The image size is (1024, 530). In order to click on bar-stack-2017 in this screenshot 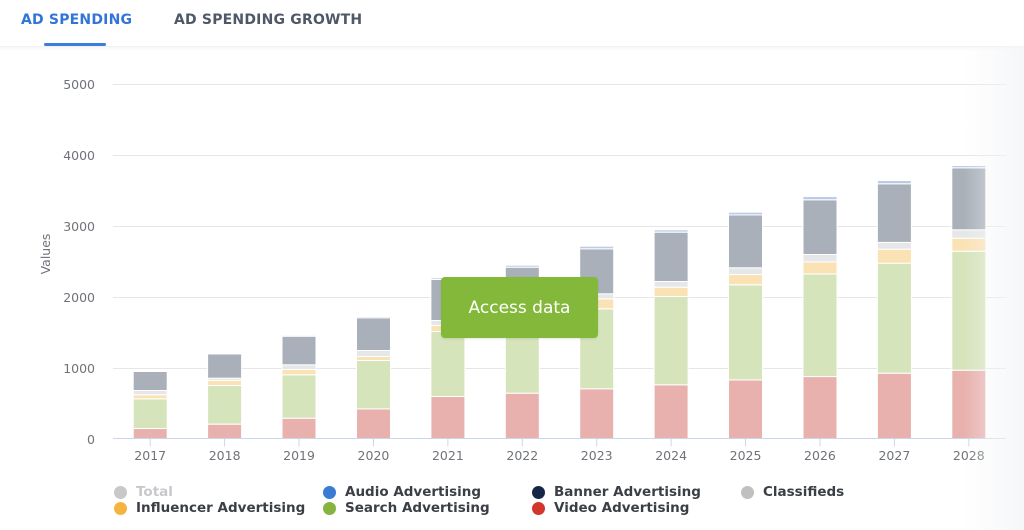, I will do `click(150, 404)`.